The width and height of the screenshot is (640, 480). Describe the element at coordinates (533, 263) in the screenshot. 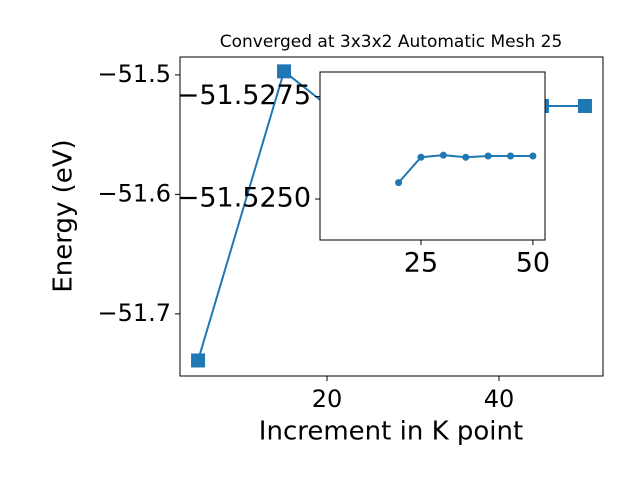

I see `x-tick-label: 50` at that location.